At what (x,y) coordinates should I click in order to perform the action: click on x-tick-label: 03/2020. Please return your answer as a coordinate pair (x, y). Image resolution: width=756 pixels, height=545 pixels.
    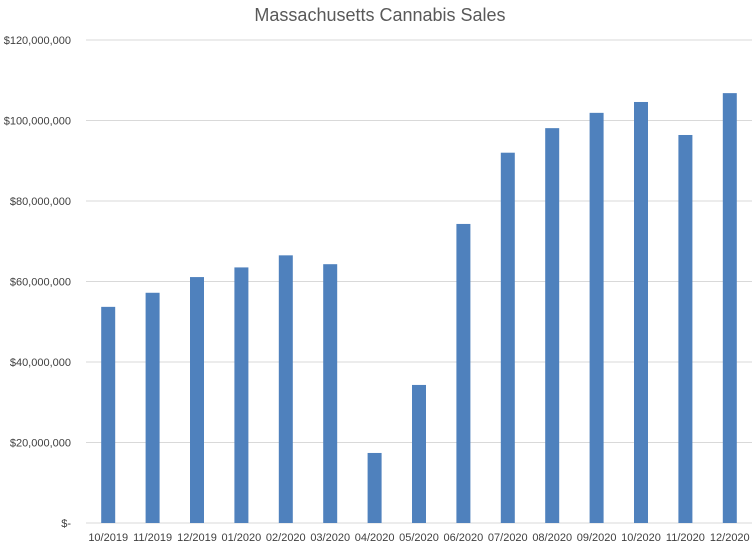
    Looking at the image, I should click on (330, 538).